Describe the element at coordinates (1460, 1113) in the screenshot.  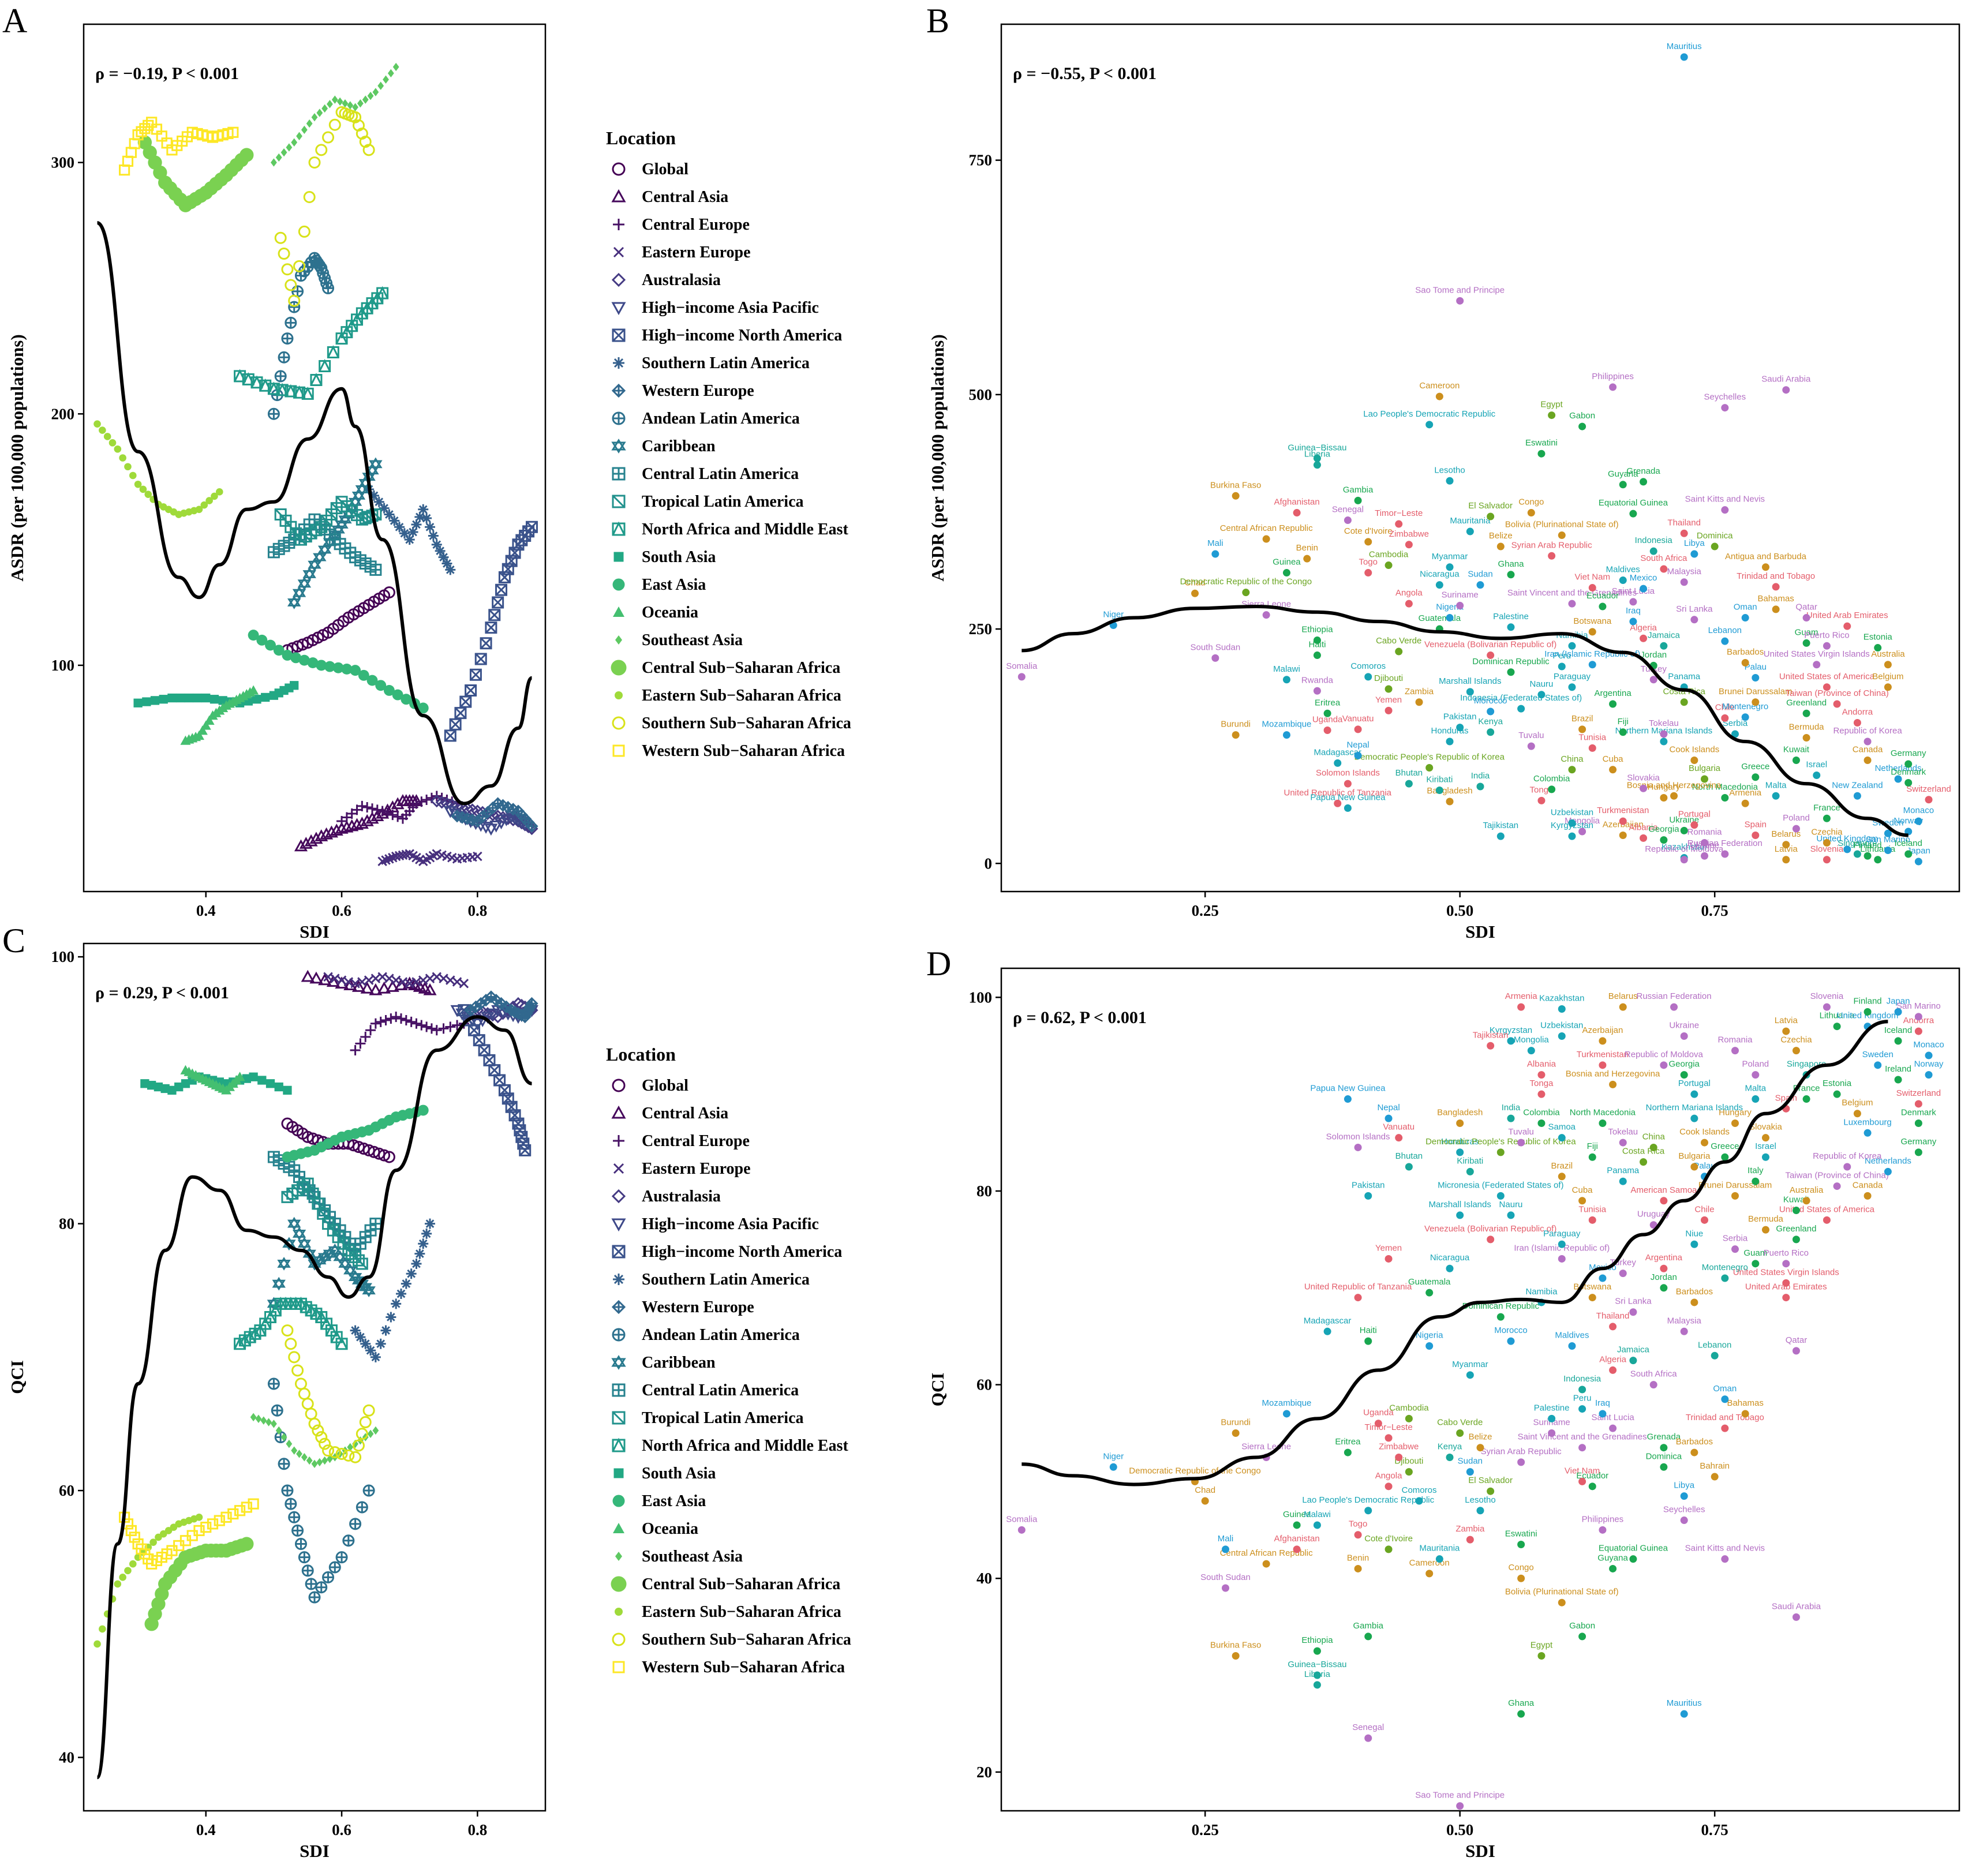
I see `country-label: Bangladesh` at that location.